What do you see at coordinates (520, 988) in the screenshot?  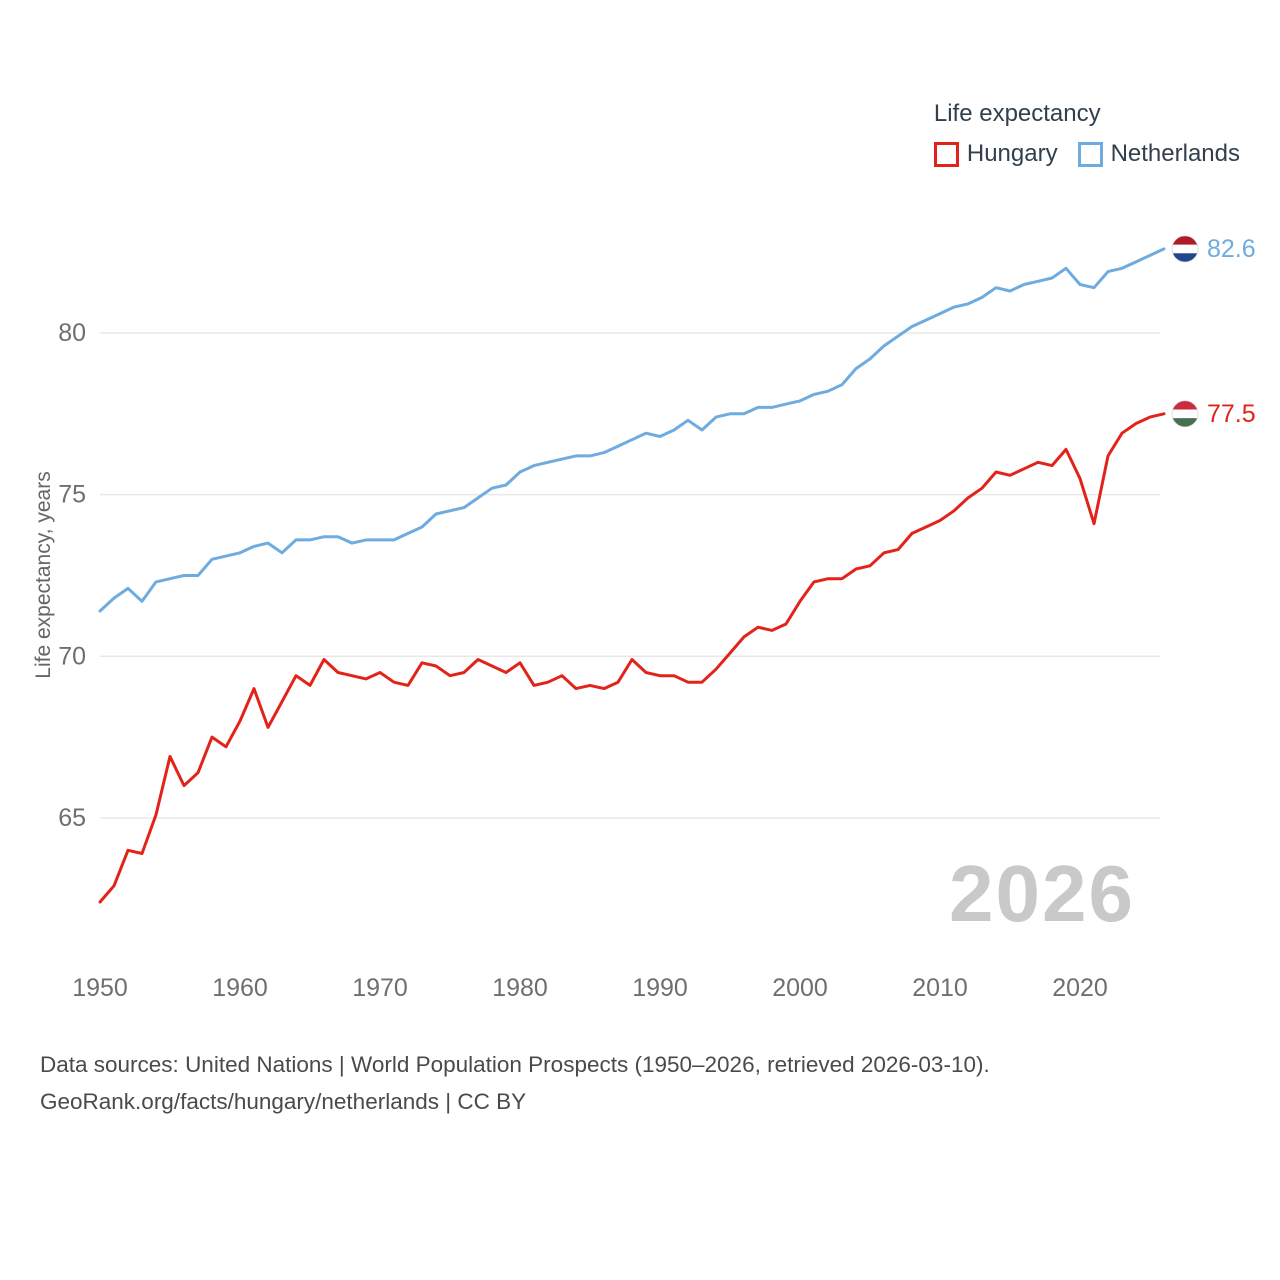 I see `x-tick-label: 1980` at bounding box center [520, 988].